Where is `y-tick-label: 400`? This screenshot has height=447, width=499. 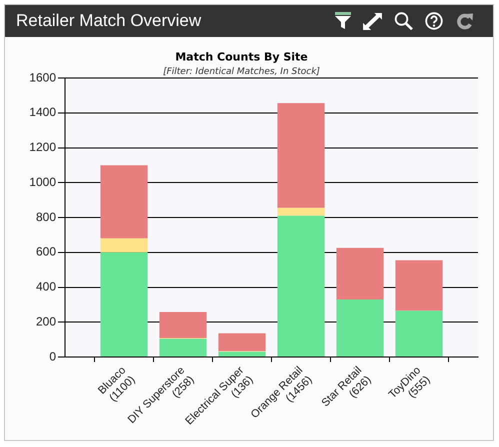 y-tick-label: 400 is located at coordinates (46, 287).